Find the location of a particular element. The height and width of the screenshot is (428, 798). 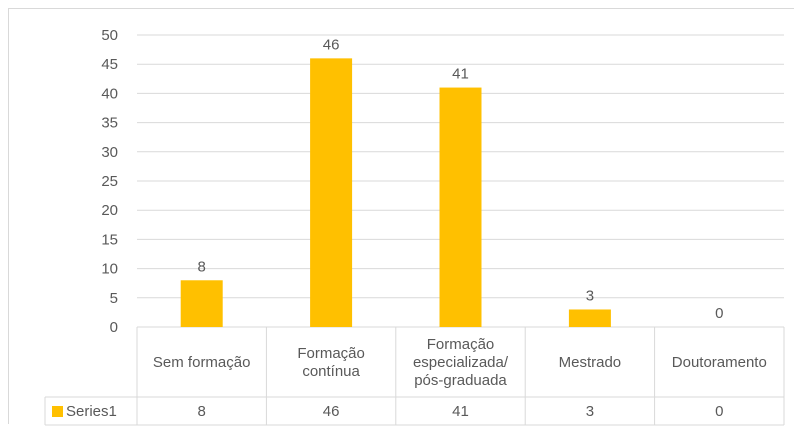

y-tick-label: 25 is located at coordinates (109, 181).